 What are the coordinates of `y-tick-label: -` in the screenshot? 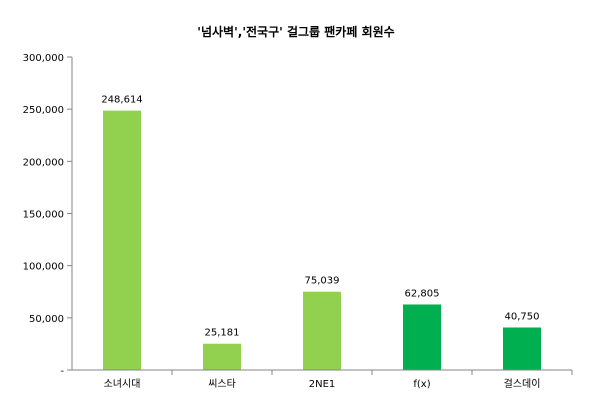 It's located at (62, 371).